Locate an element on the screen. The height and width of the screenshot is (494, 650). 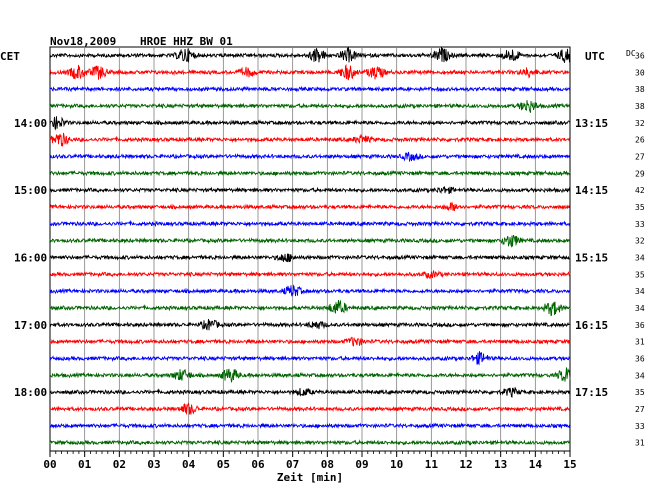
header-date: Nov18,2009 is located at coordinates (83, 41).